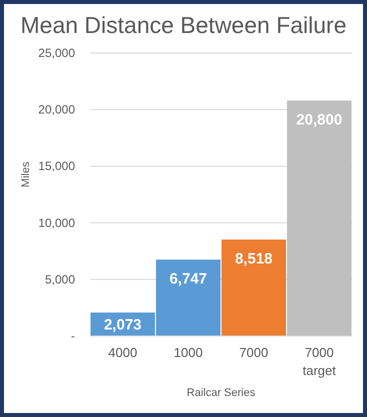 The image size is (367, 417). Describe the element at coordinates (221, 393) in the screenshot. I see `x-axis-title: Railcar Series` at that location.